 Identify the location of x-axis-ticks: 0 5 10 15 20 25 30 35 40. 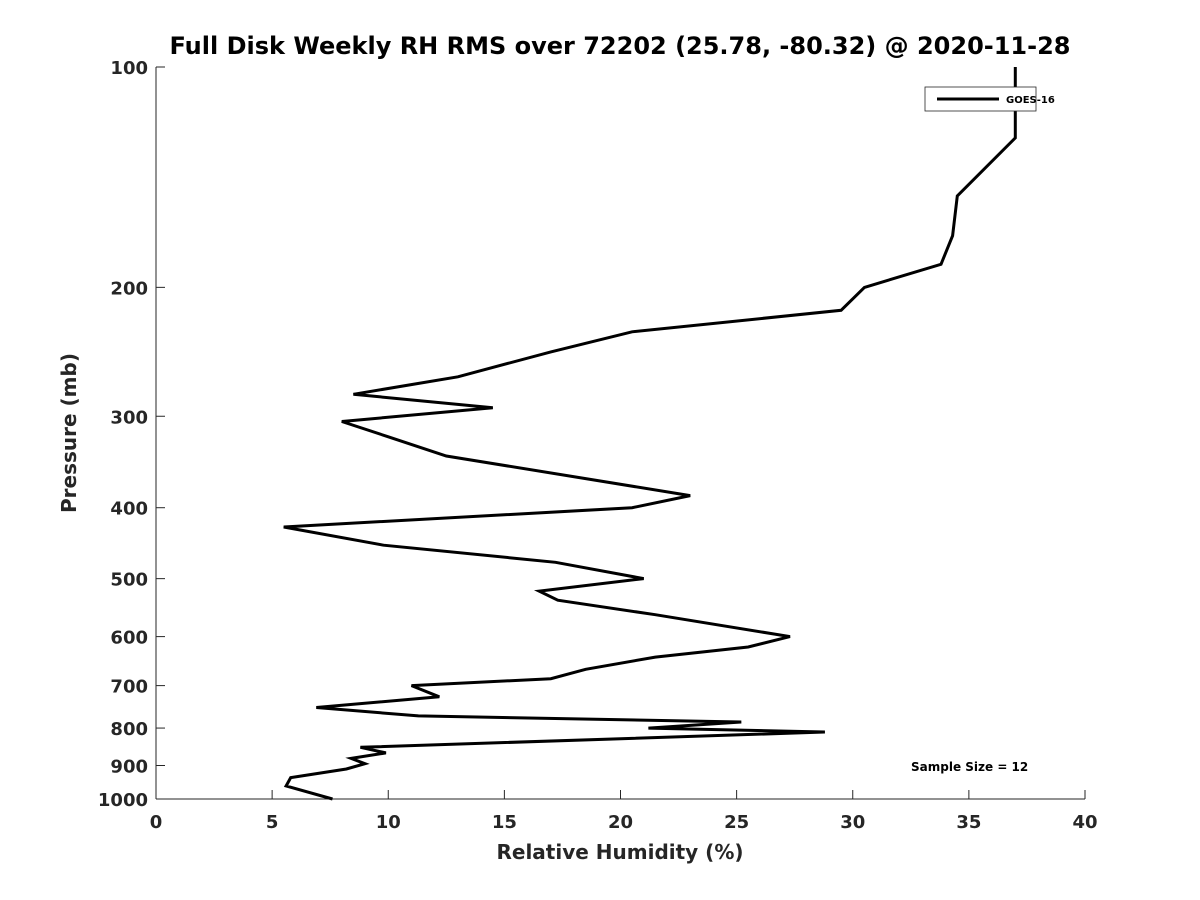
(624, 811).